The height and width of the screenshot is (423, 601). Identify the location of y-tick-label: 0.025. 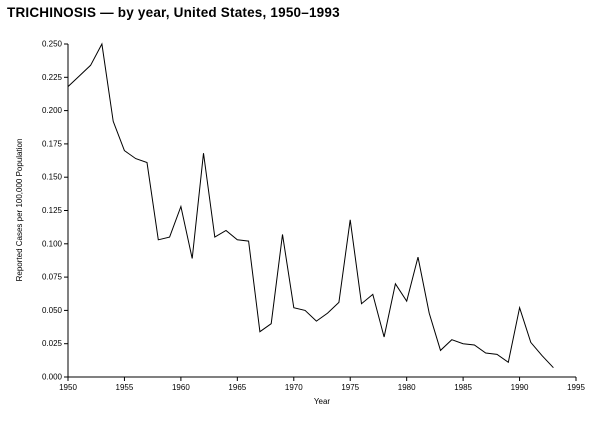
(52, 343).